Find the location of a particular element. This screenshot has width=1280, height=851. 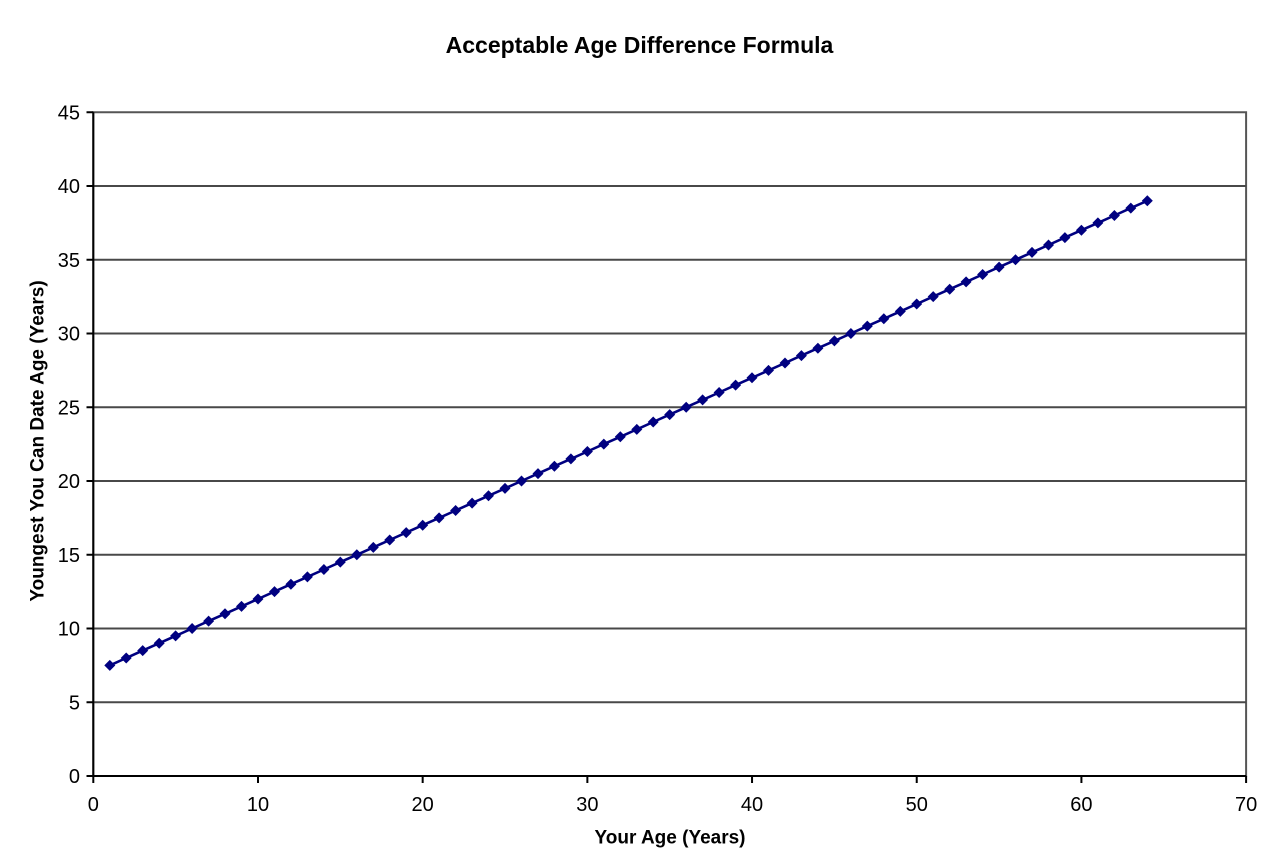

svg-text: 35 is located at coordinates (69, 261).